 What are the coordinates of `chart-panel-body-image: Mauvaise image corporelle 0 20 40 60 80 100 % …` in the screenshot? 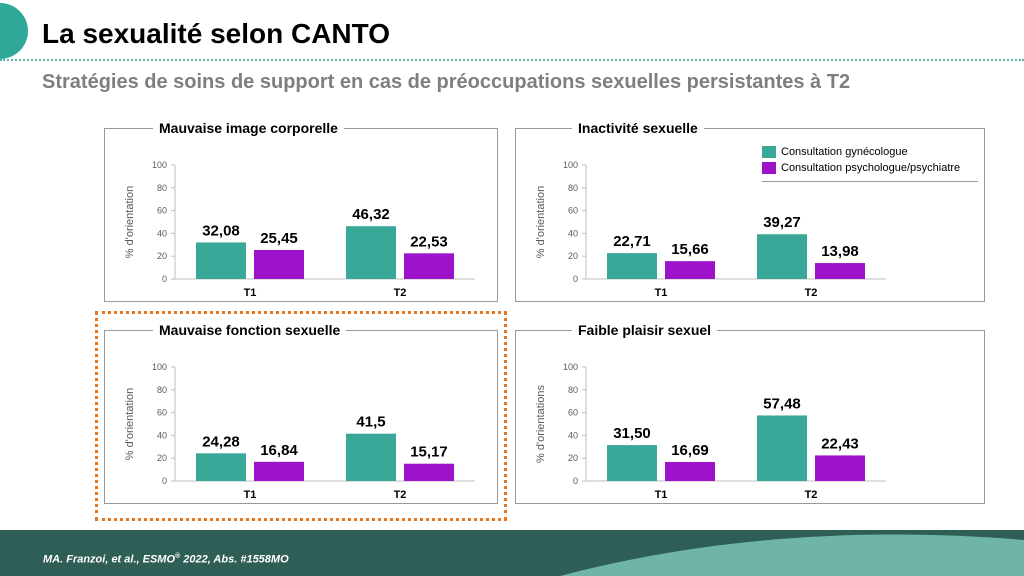 It's located at (301, 211).